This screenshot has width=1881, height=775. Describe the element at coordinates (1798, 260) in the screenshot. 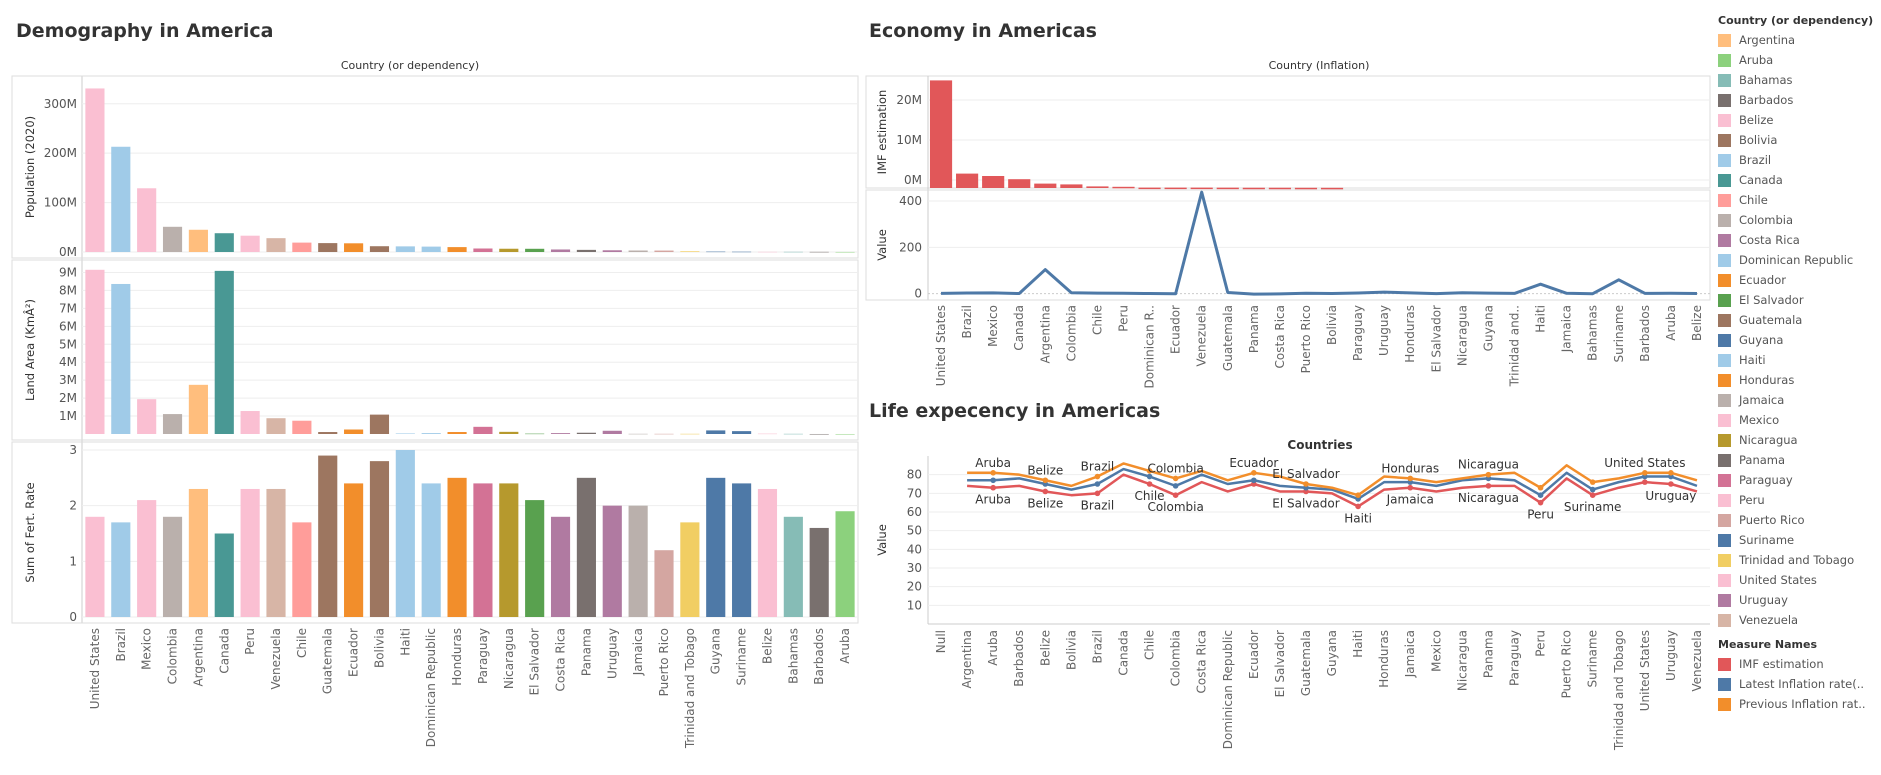

I see `legend-item: Dominican Republic` at that location.